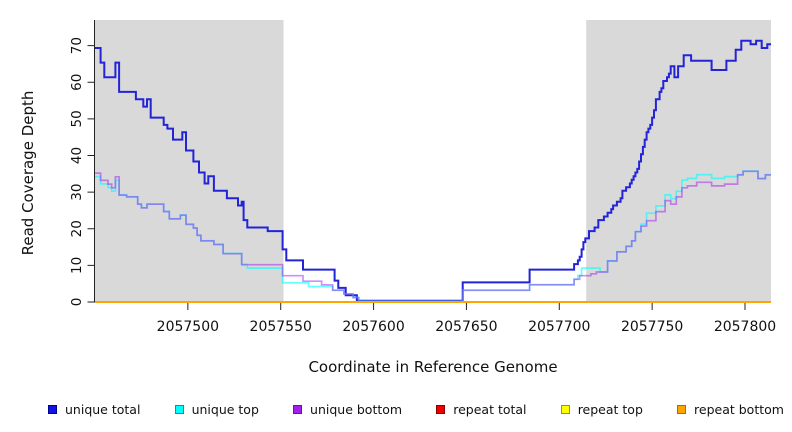 The width and height of the screenshot is (792, 432). I want to click on legend-label-repeat-total: repeat total, so click(490, 409).